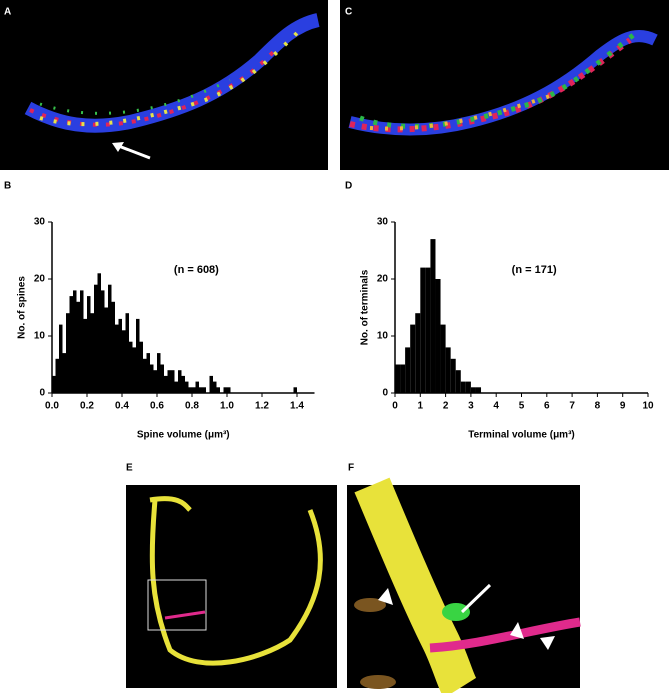  I want to click on x-tick-label: 0.8, so click(192, 406).